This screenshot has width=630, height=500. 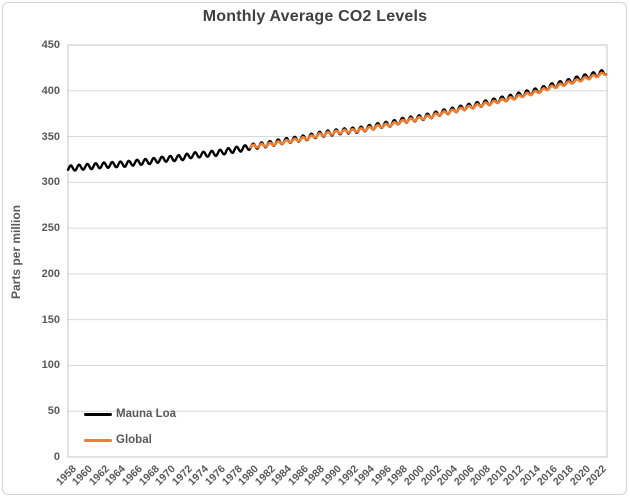 I want to click on y-tick-label: 200, so click(x=50, y=273).